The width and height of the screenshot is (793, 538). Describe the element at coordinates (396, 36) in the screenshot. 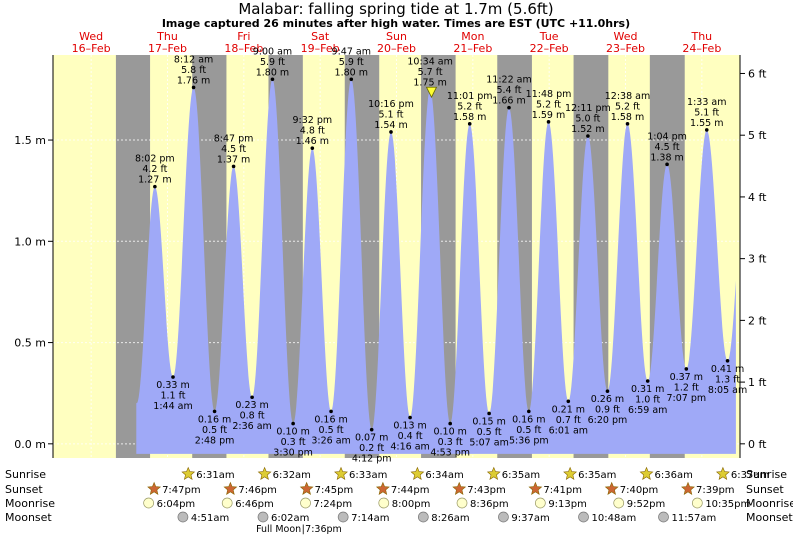

I see `day-name: Sun` at that location.